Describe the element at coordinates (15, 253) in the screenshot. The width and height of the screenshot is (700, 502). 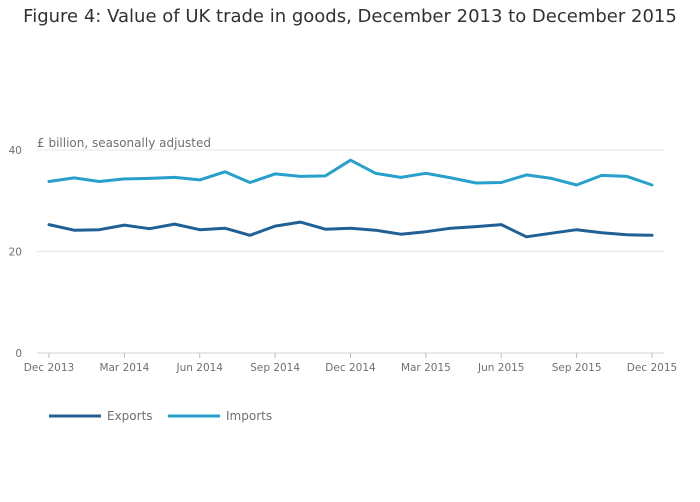
I see `y-tick-label: 20` at that location.